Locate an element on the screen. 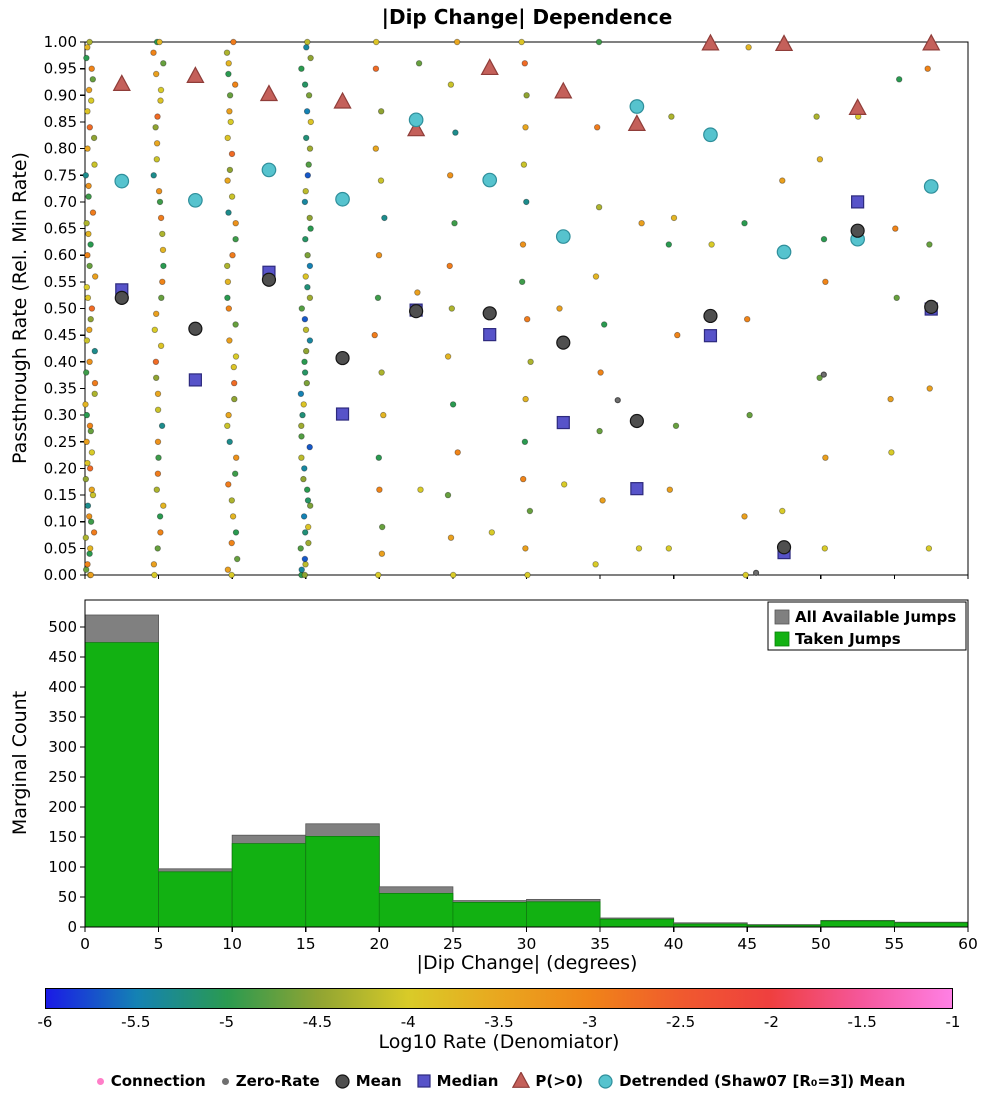  bottom-x-tick-label: 45 is located at coordinates (747, 944).